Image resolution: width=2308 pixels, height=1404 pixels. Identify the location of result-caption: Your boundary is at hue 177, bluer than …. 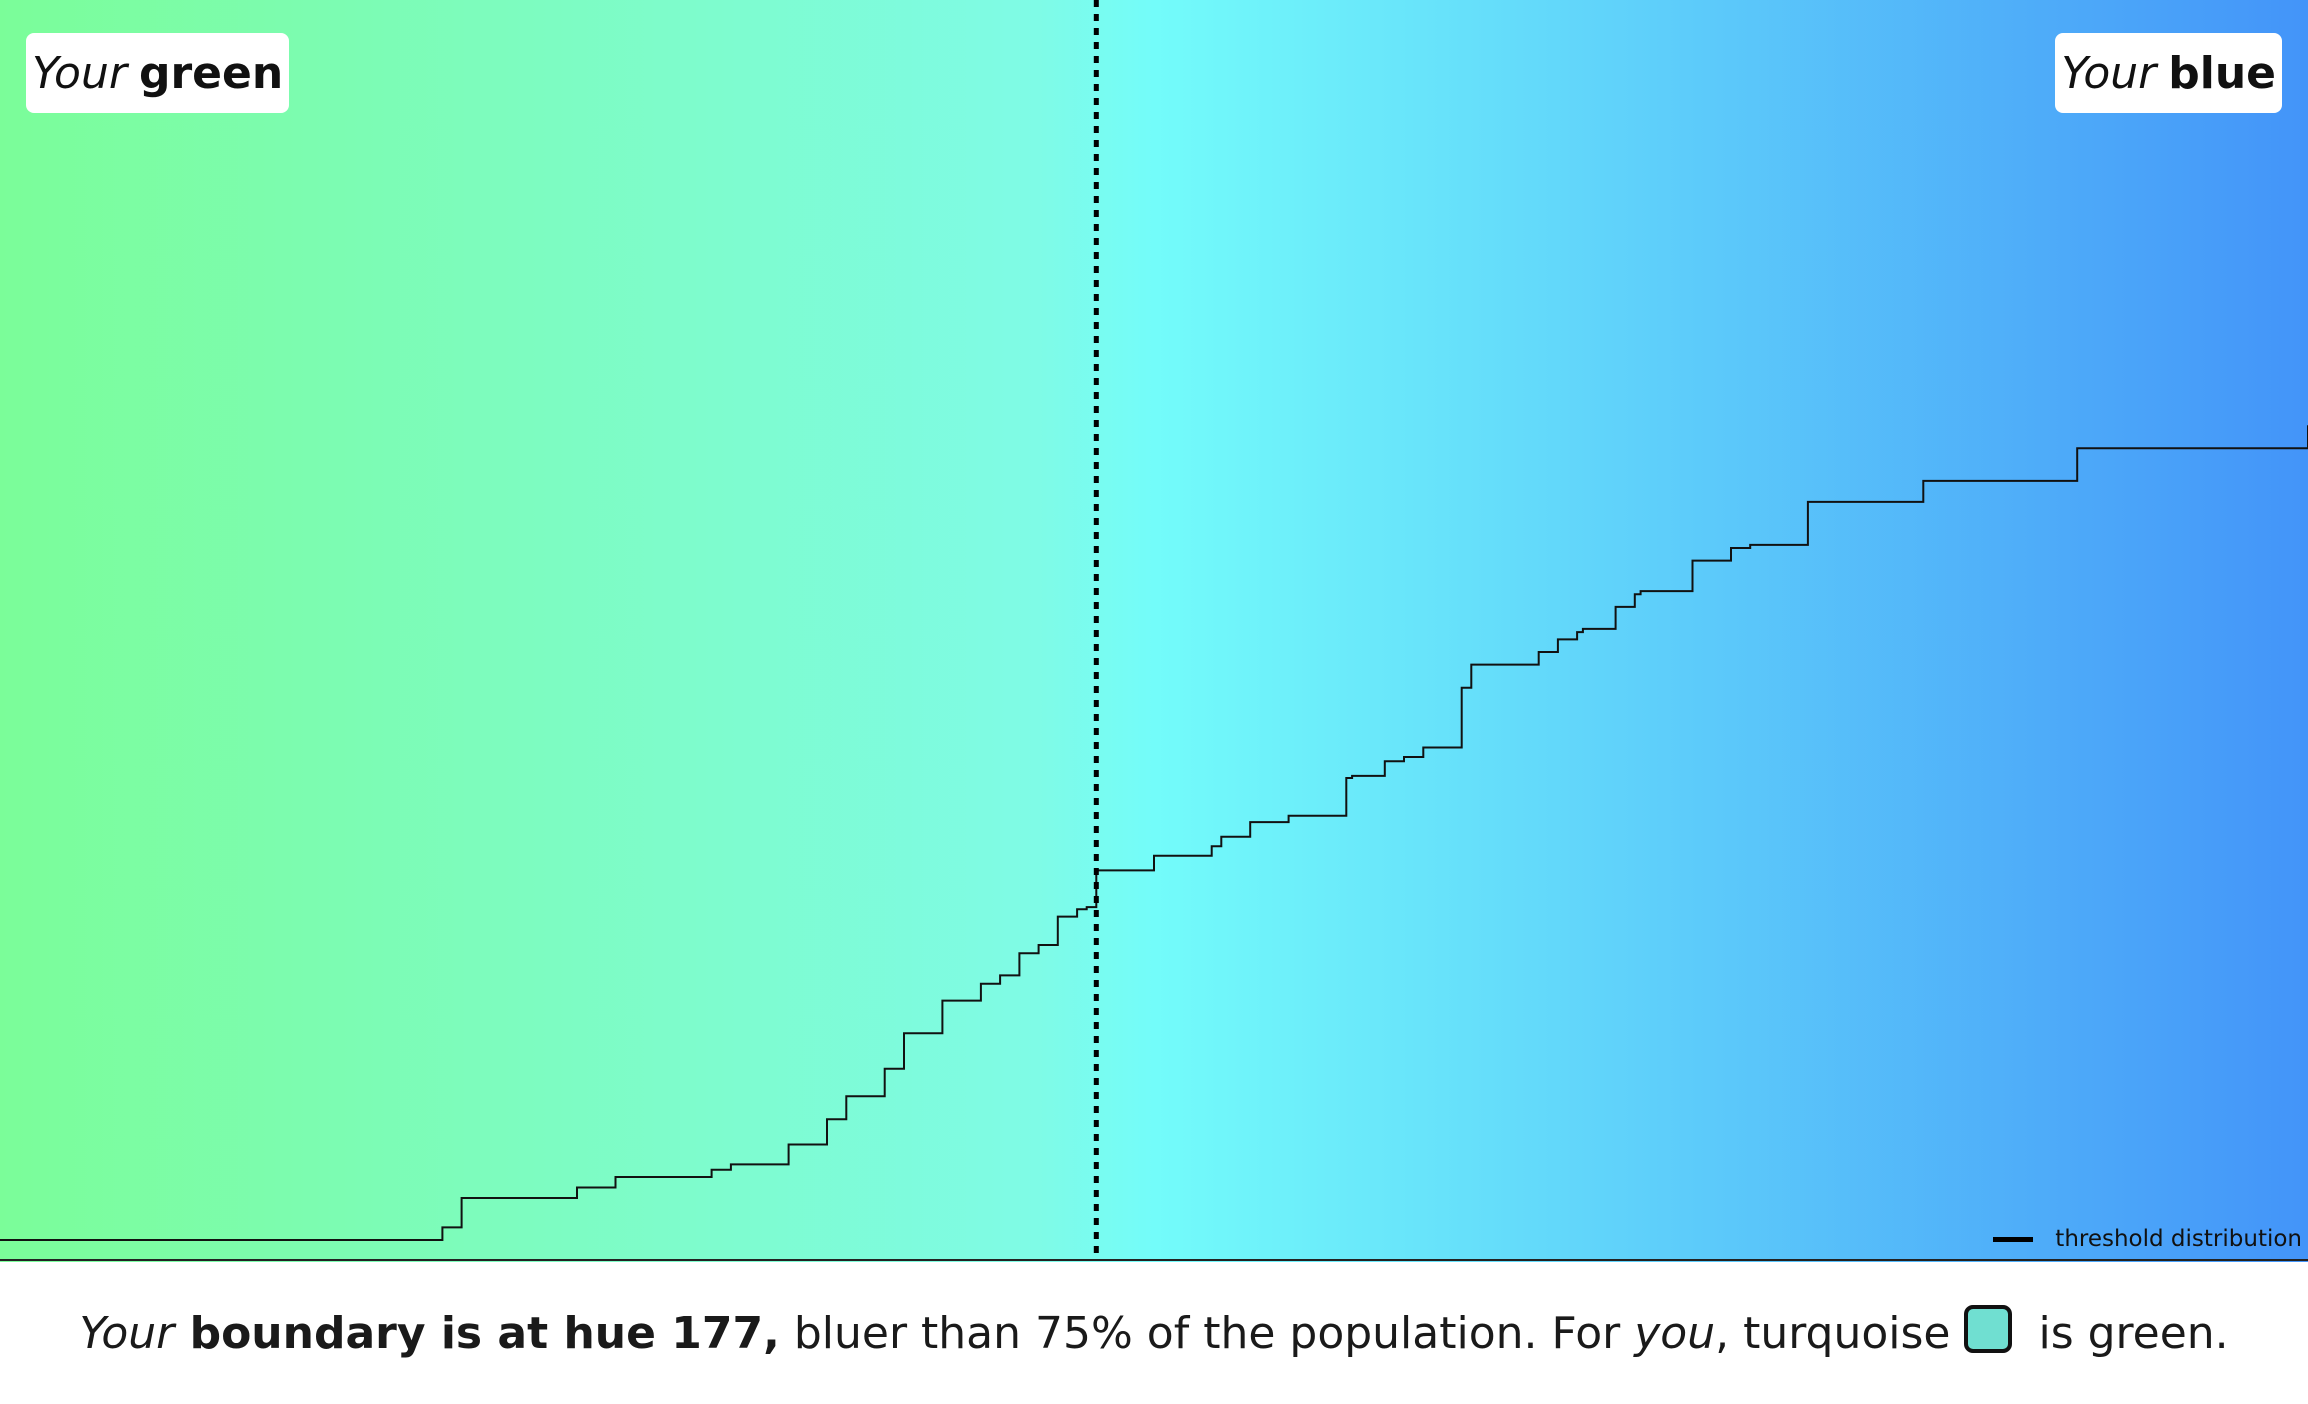
(1154, 1333).